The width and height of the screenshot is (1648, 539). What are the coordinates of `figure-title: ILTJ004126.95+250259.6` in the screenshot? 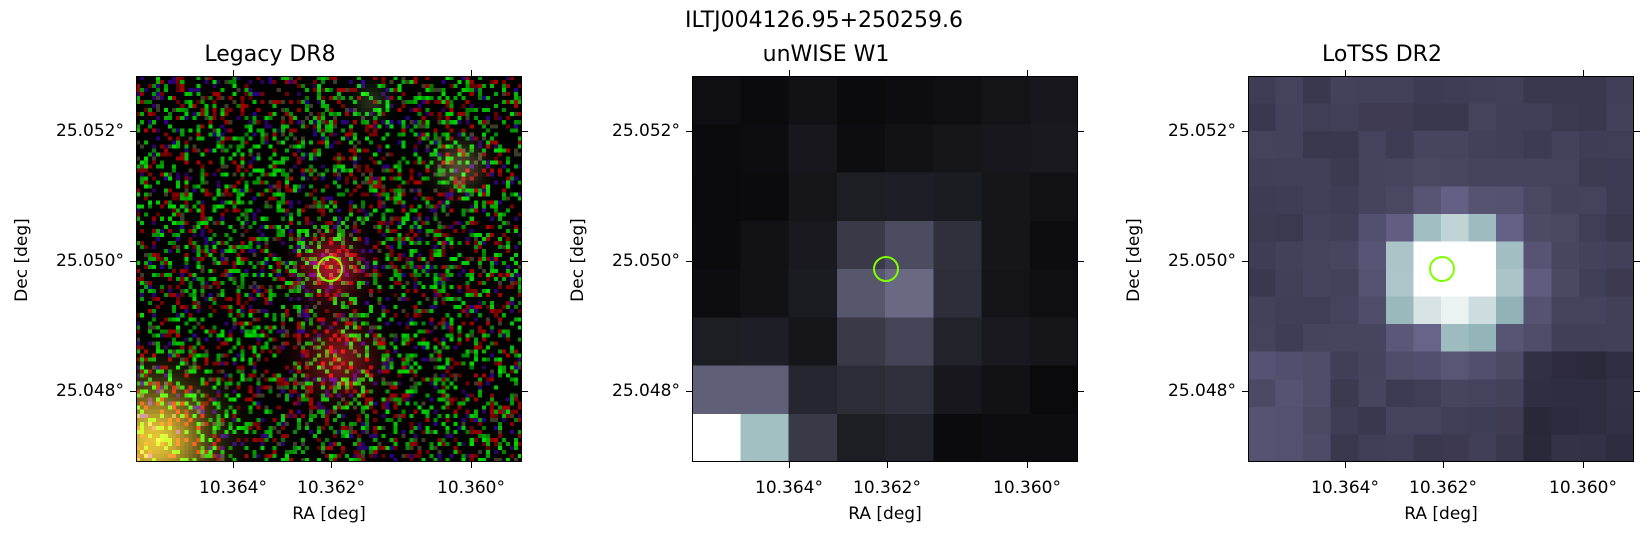 It's located at (824, 20).